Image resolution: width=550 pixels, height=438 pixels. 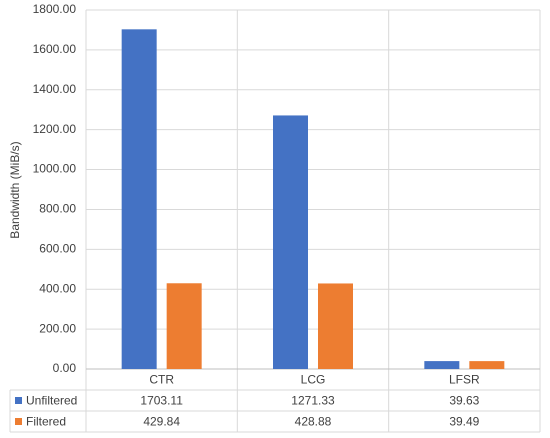 What do you see at coordinates (15, 189) in the screenshot?
I see `y-axis-label: Bandwidth (MiB/s)` at bounding box center [15, 189].